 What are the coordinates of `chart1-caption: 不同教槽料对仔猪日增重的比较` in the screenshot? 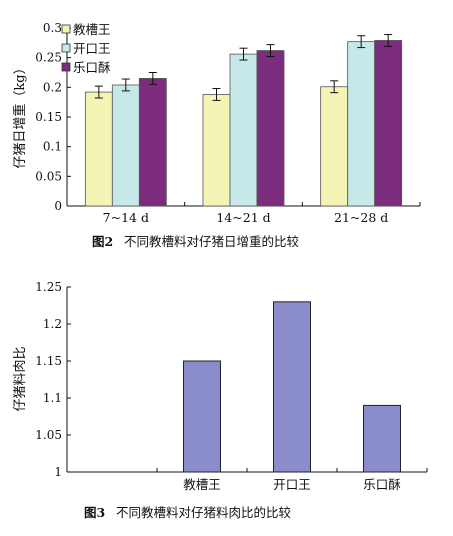 It's located at (212, 241).